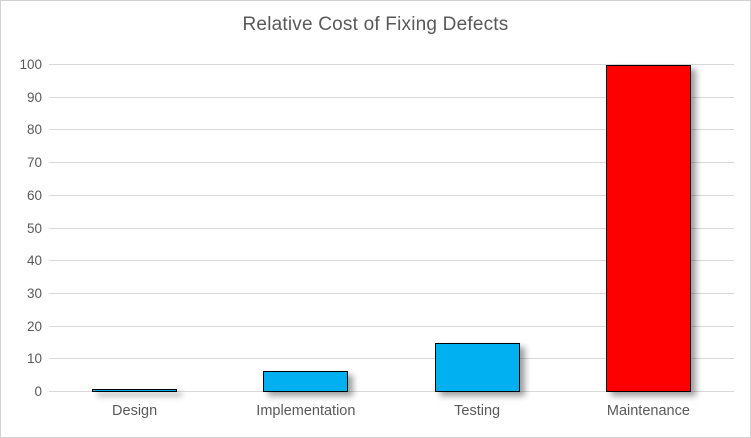 This screenshot has height=438, width=751. I want to click on y-tick-label: 60, so click(34, 195).